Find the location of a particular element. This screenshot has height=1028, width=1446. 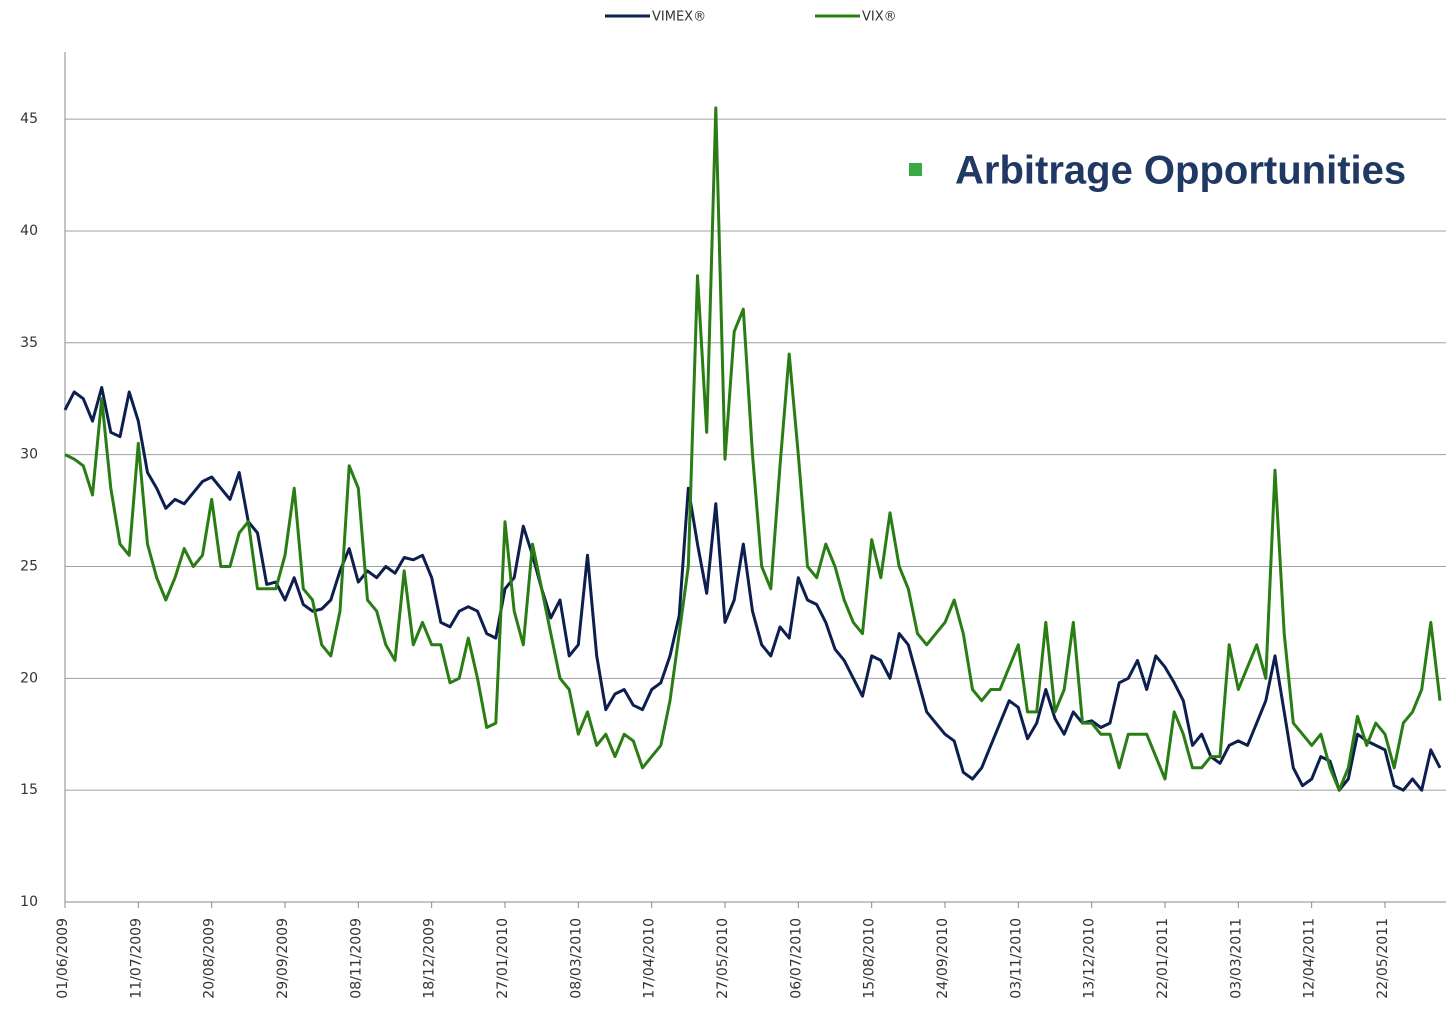

y-tick-label: 30 is located at coordinates (29, 455).